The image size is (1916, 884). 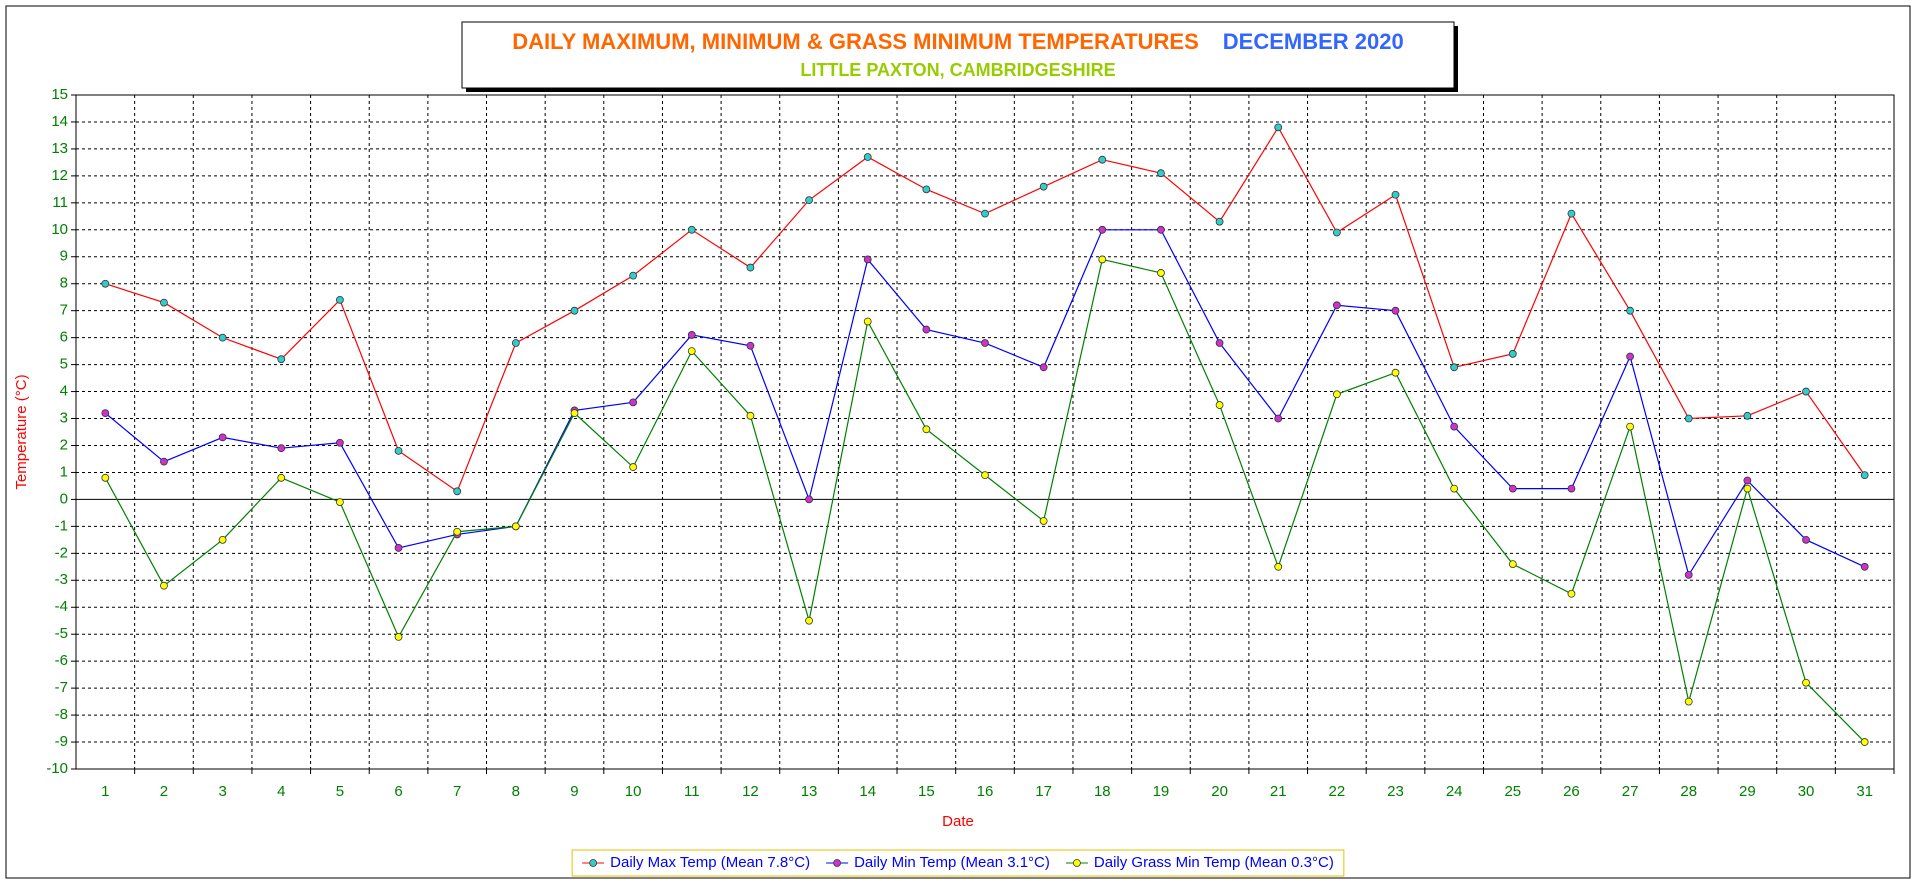 I want to click on x-tick-label: 17, so click(x=1043, y=791).